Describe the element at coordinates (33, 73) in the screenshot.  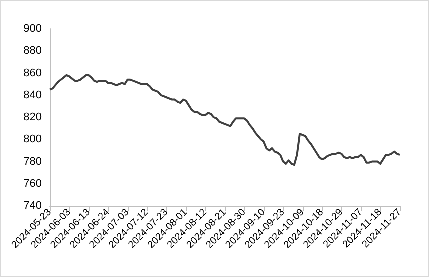
I see `y-tick-label: 860` at that location.